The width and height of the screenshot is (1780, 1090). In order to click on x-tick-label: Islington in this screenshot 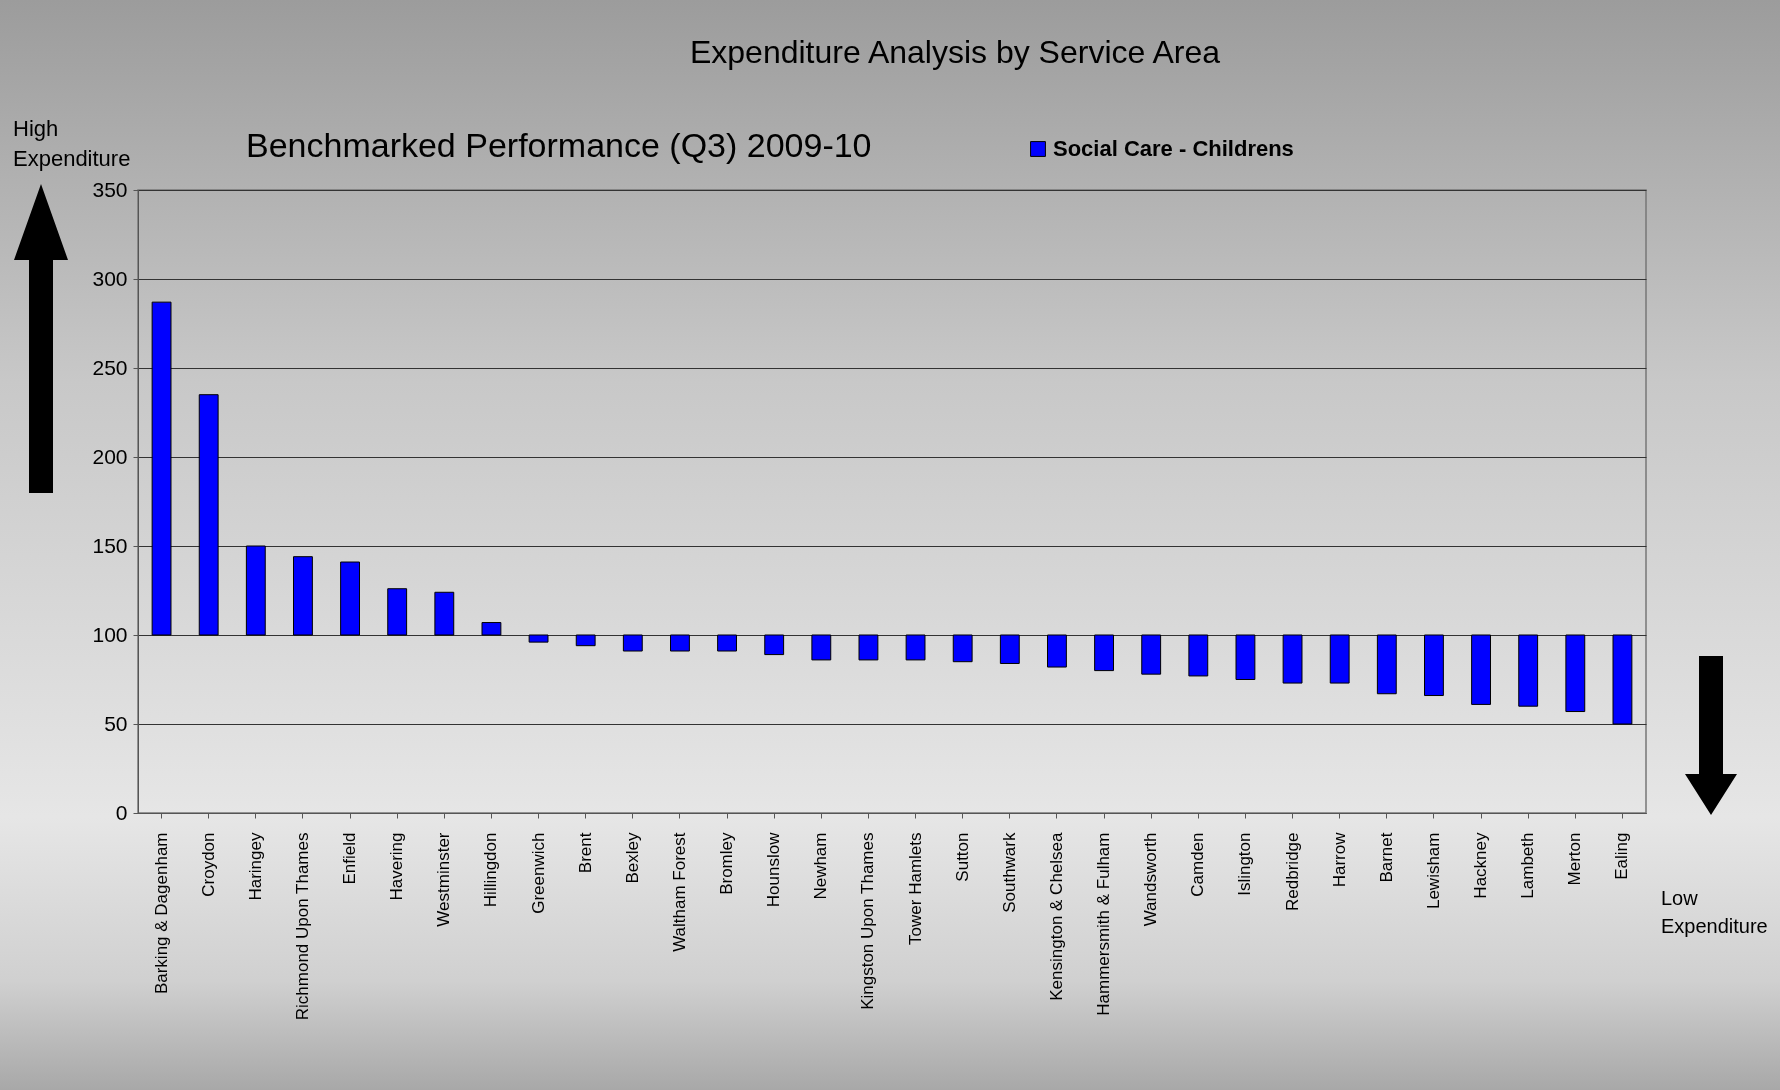, I will do `click(1245, 864)`.